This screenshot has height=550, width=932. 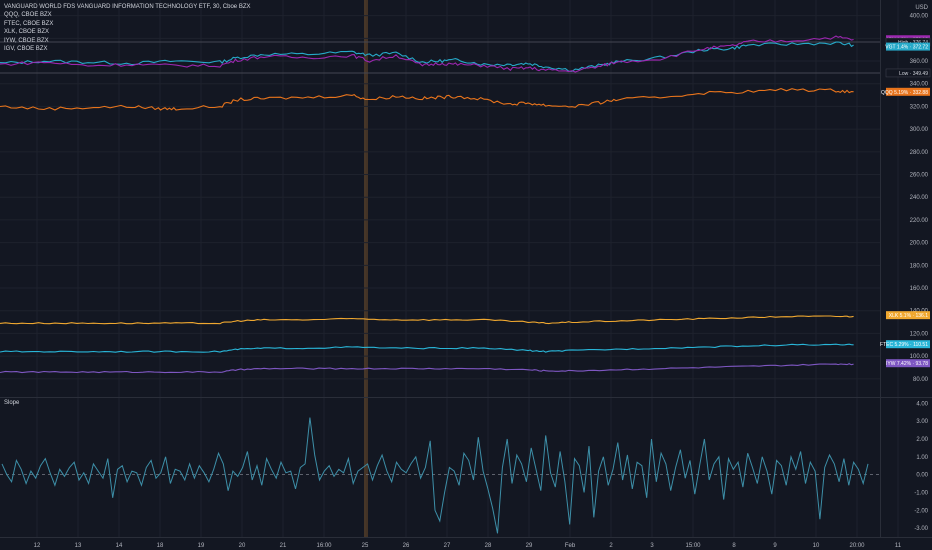 What do you see at coordinates (919, 130) in the screenshot?
I see `y-tick-label: 300.00` at bounding box center [919, 130].